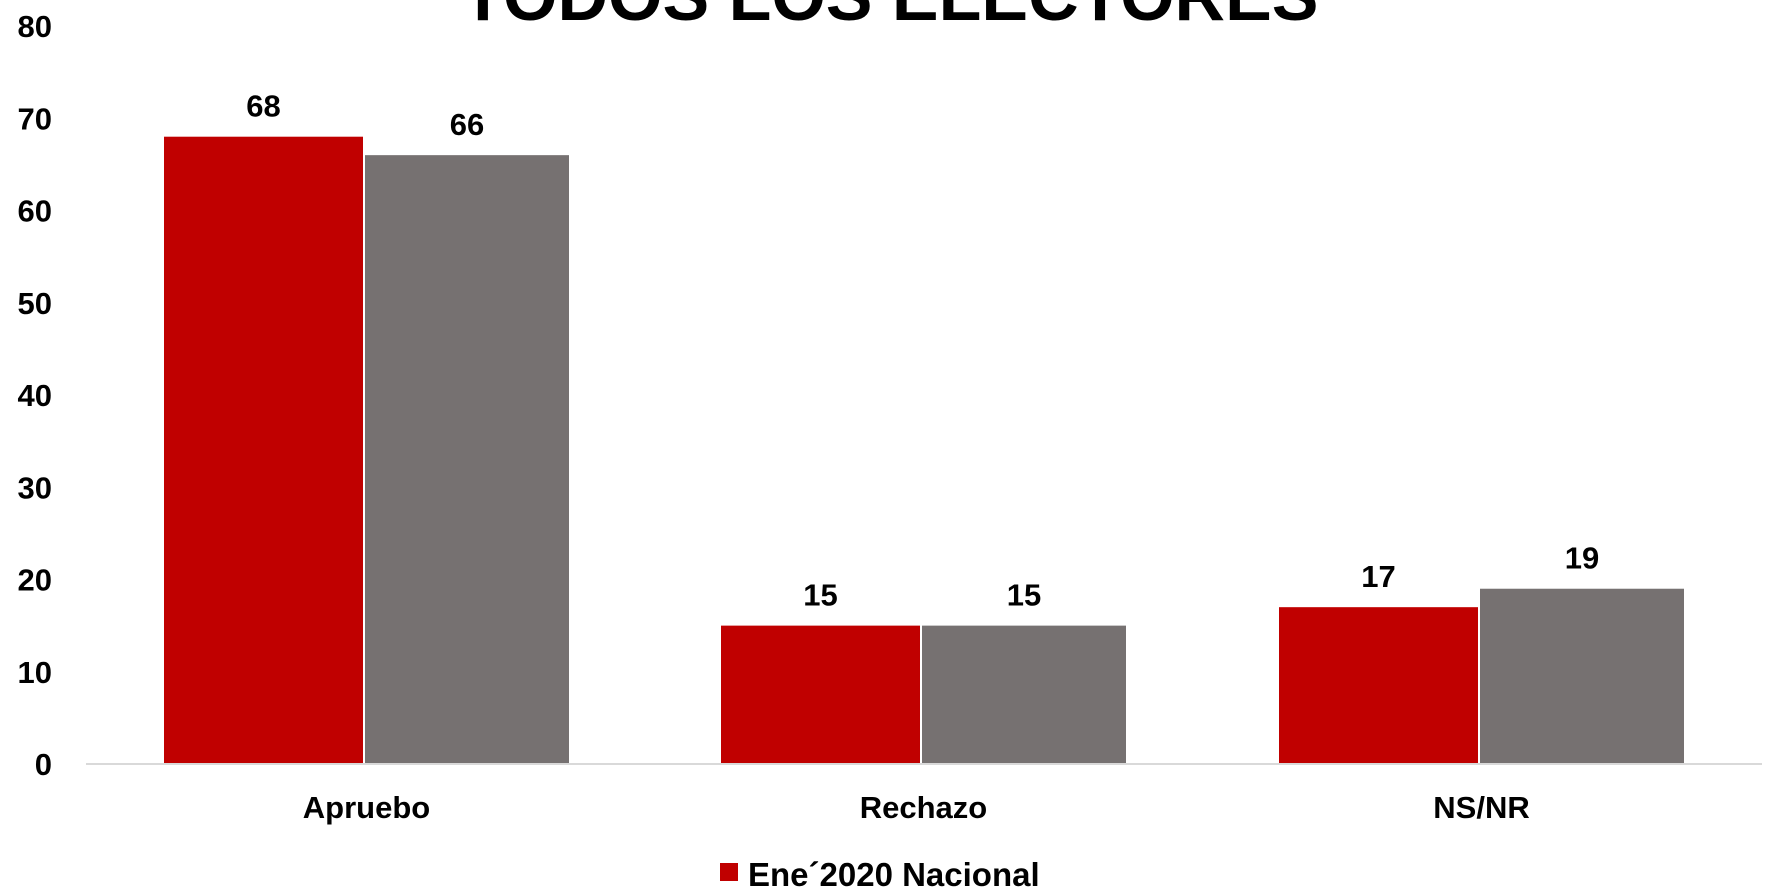  I want to click on y-tick-label: 50, so click(35, 303).